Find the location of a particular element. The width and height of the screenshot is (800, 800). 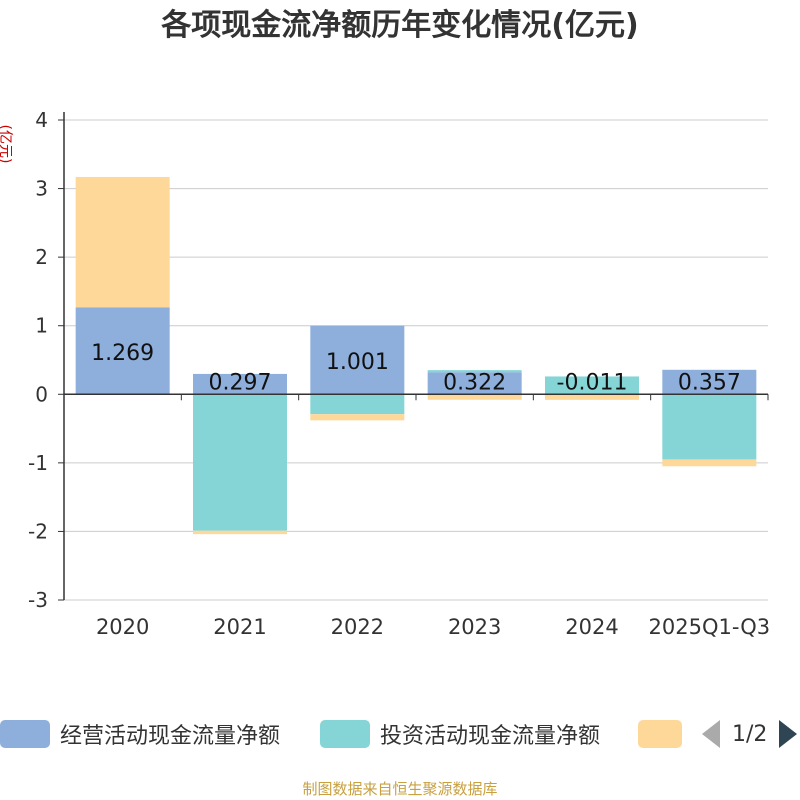

bar-s3-2021 is located at coordinates (240, 532).